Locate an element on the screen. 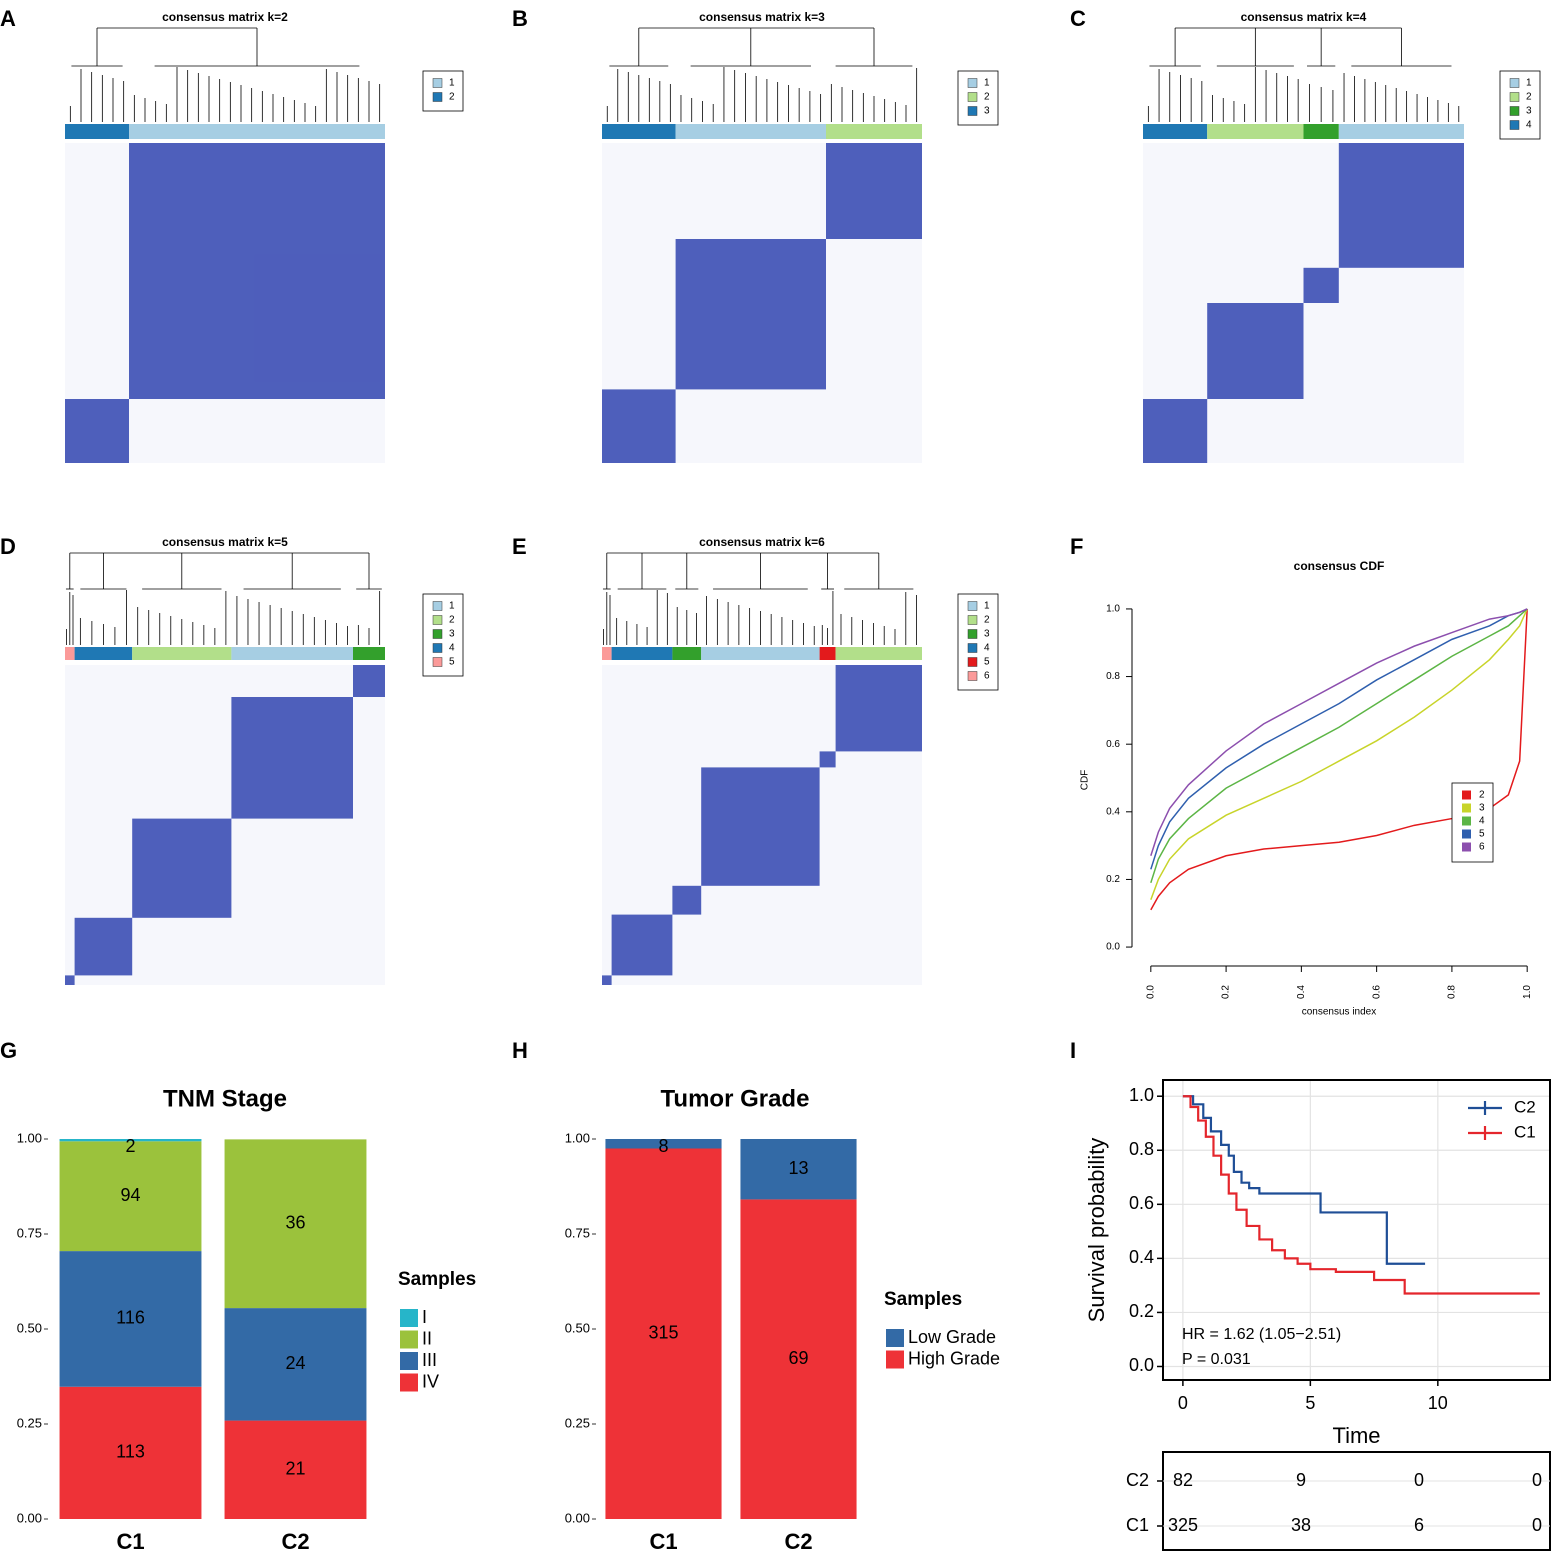 This screenshot has height=1554, width=1556. x-axis-label: consensus index is located at coordinates (1339, 1012).